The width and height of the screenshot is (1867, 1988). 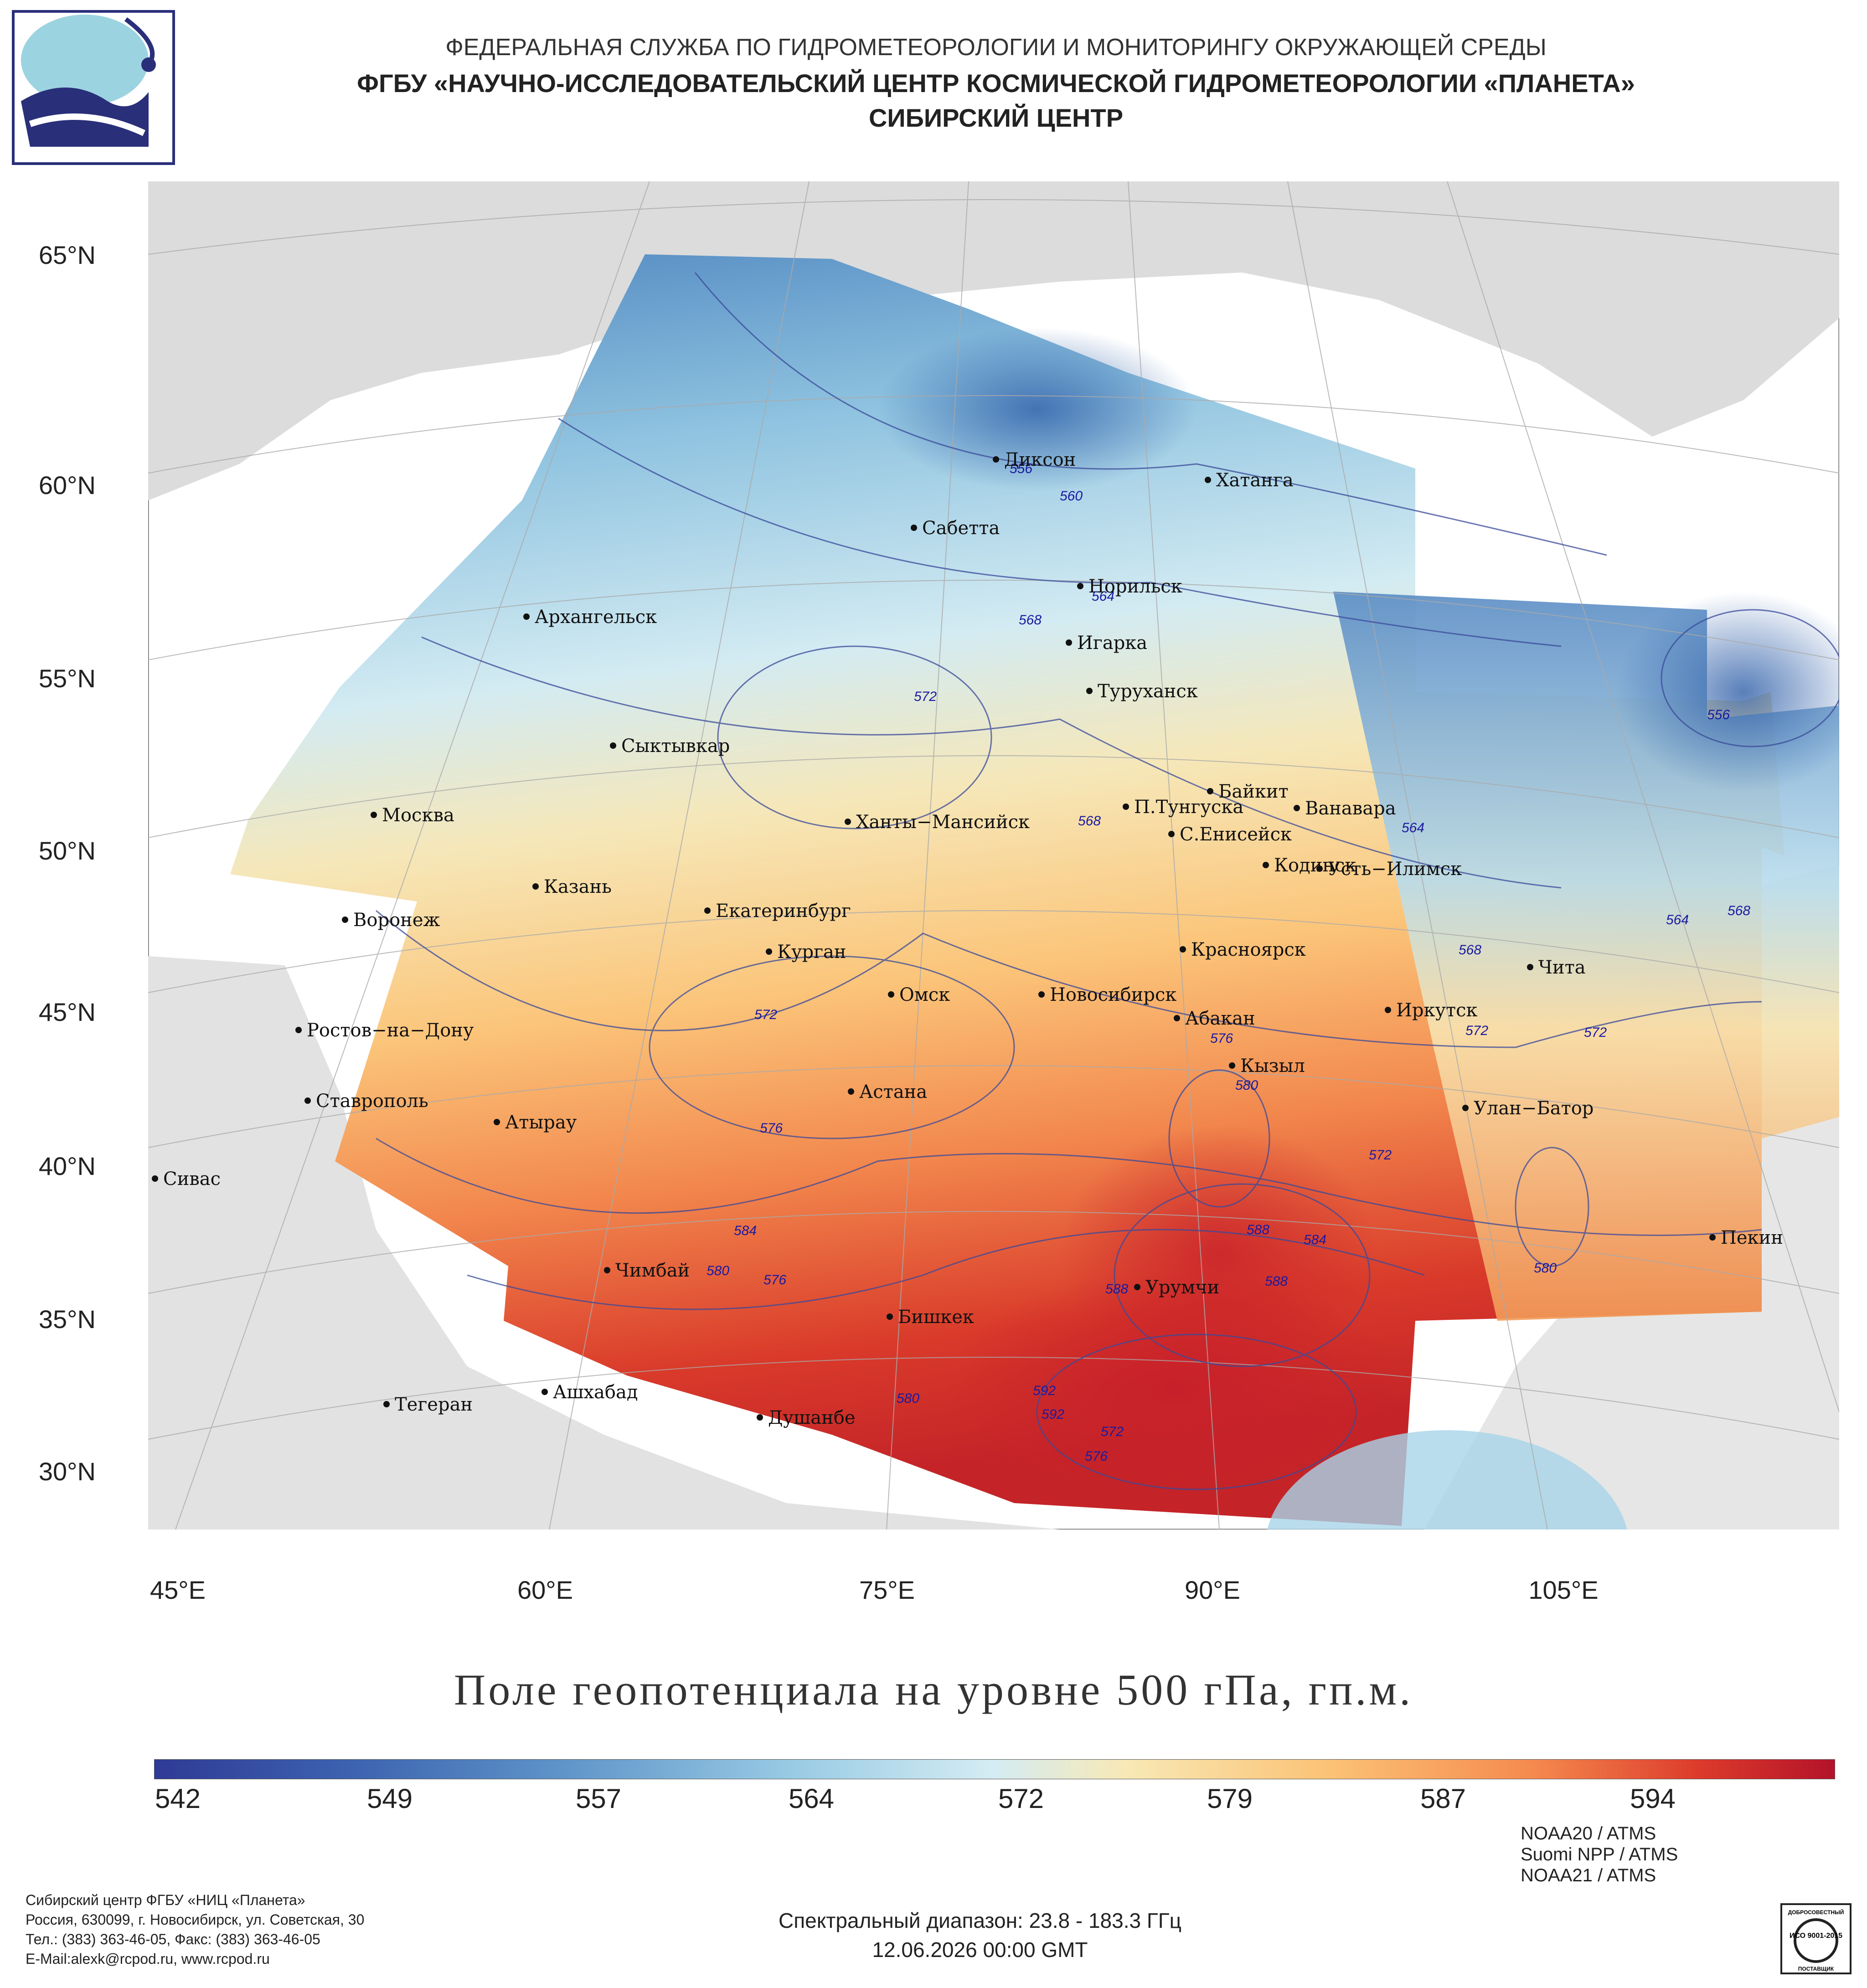 I want to click on city-label: Новосибирск, so click(x=1113, y=995).